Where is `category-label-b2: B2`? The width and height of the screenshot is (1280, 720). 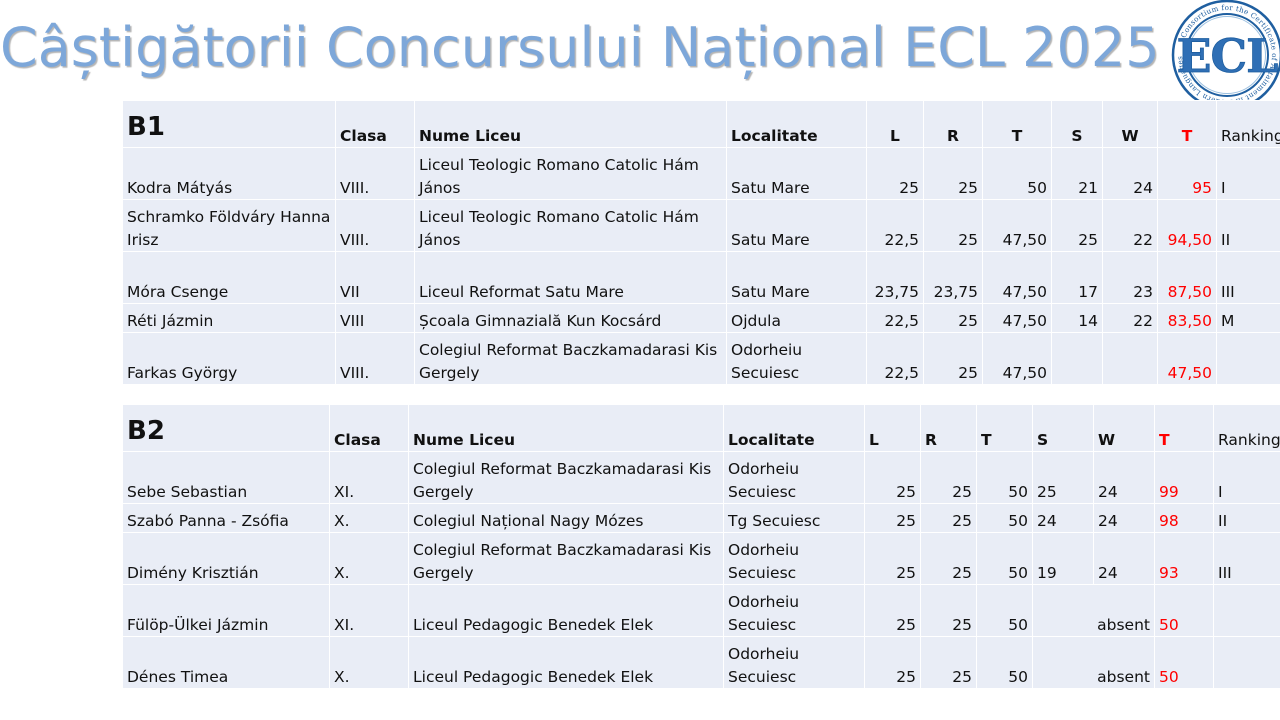
category-label-b2: B2 is located at coordinates (226, 428).